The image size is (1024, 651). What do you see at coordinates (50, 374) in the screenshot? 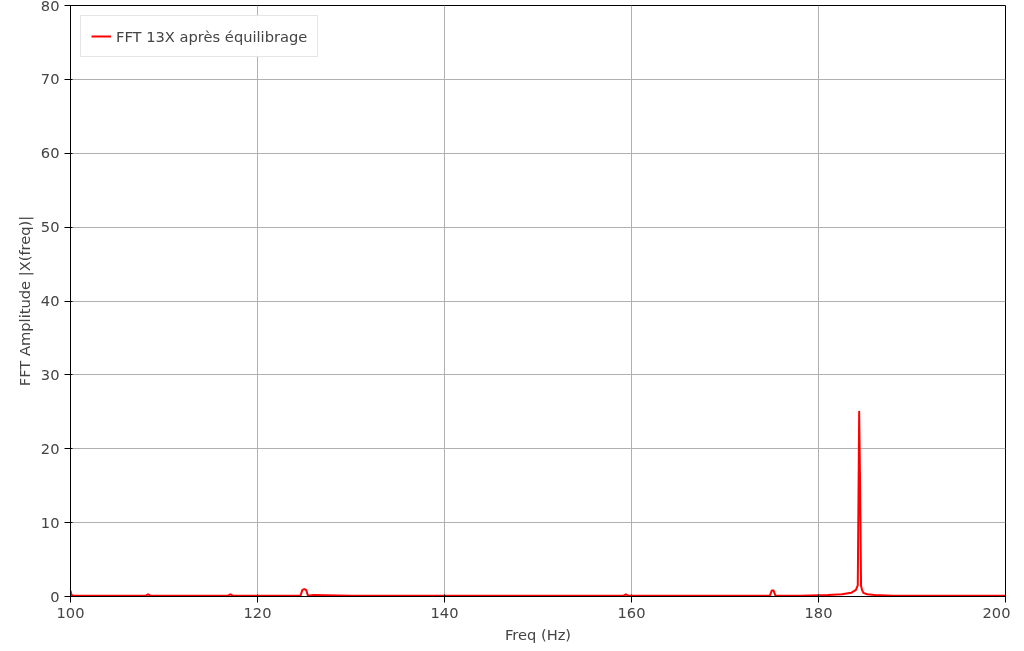
I see `y-tick-label: 30` at bounding box center [50, 374].